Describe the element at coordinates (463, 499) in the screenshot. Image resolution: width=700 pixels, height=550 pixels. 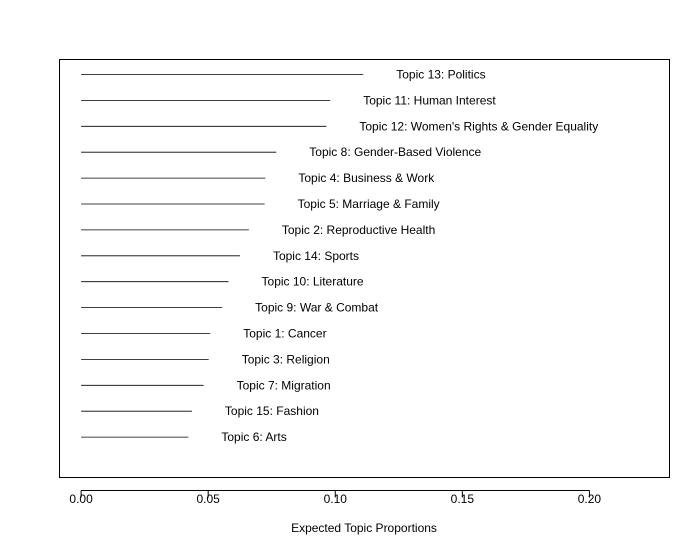
I see `x-tick-label: 0.15` at that location.